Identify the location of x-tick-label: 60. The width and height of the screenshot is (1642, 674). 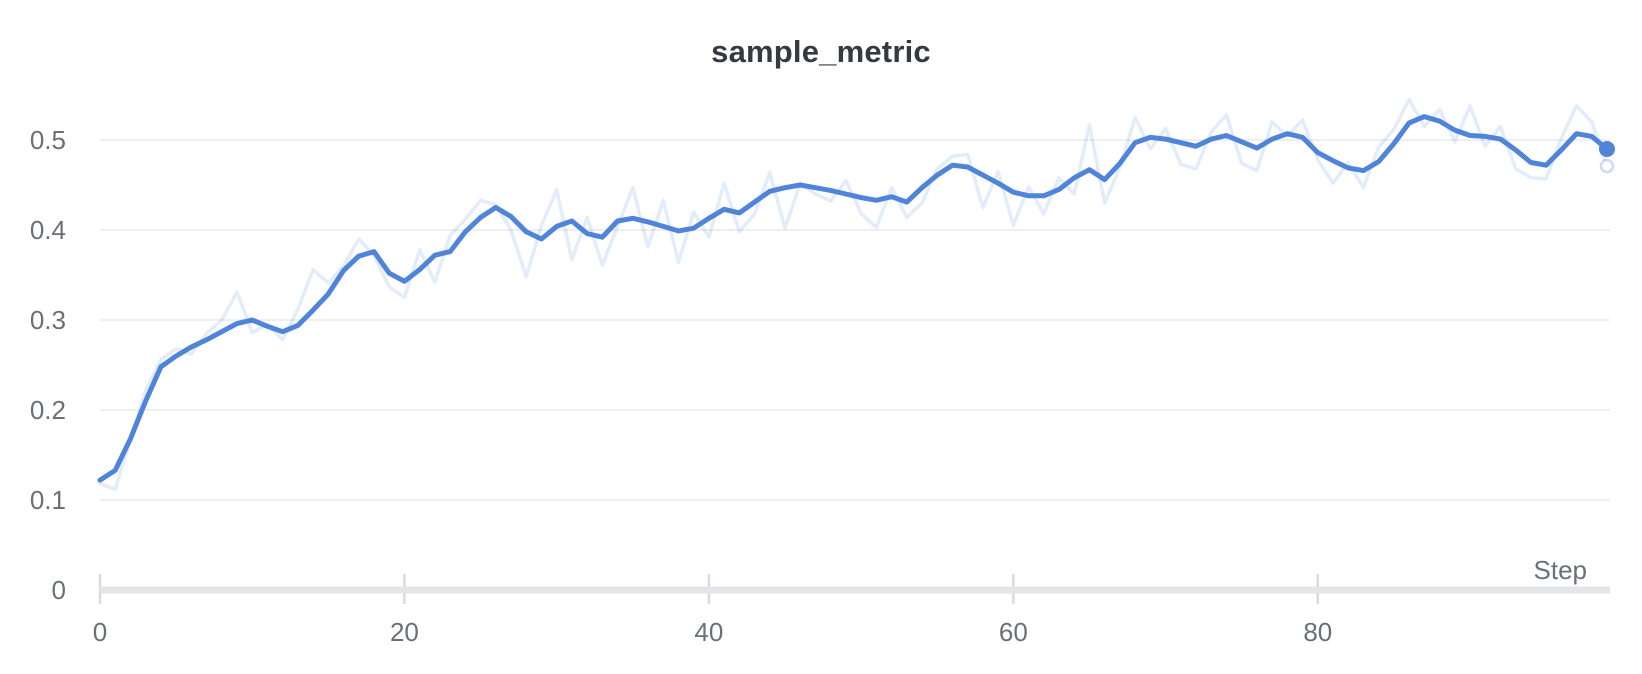
(1013, 632).